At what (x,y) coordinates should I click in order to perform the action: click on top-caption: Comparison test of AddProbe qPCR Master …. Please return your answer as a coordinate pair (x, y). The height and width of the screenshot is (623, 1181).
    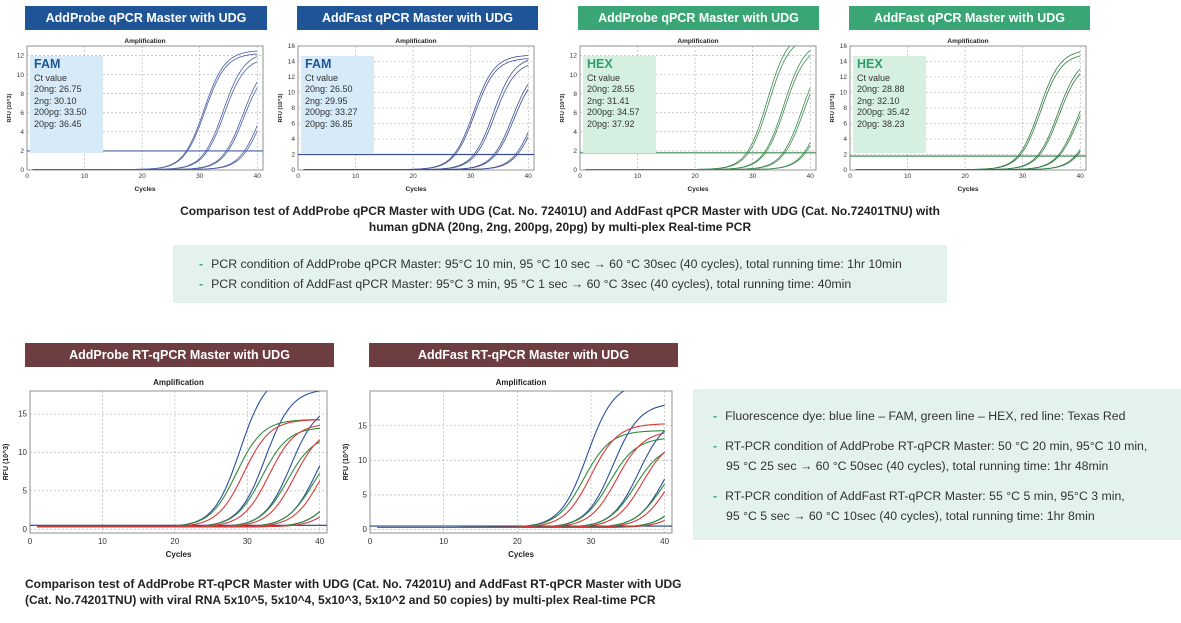
    Looking at the image, I should click on (560, 219).